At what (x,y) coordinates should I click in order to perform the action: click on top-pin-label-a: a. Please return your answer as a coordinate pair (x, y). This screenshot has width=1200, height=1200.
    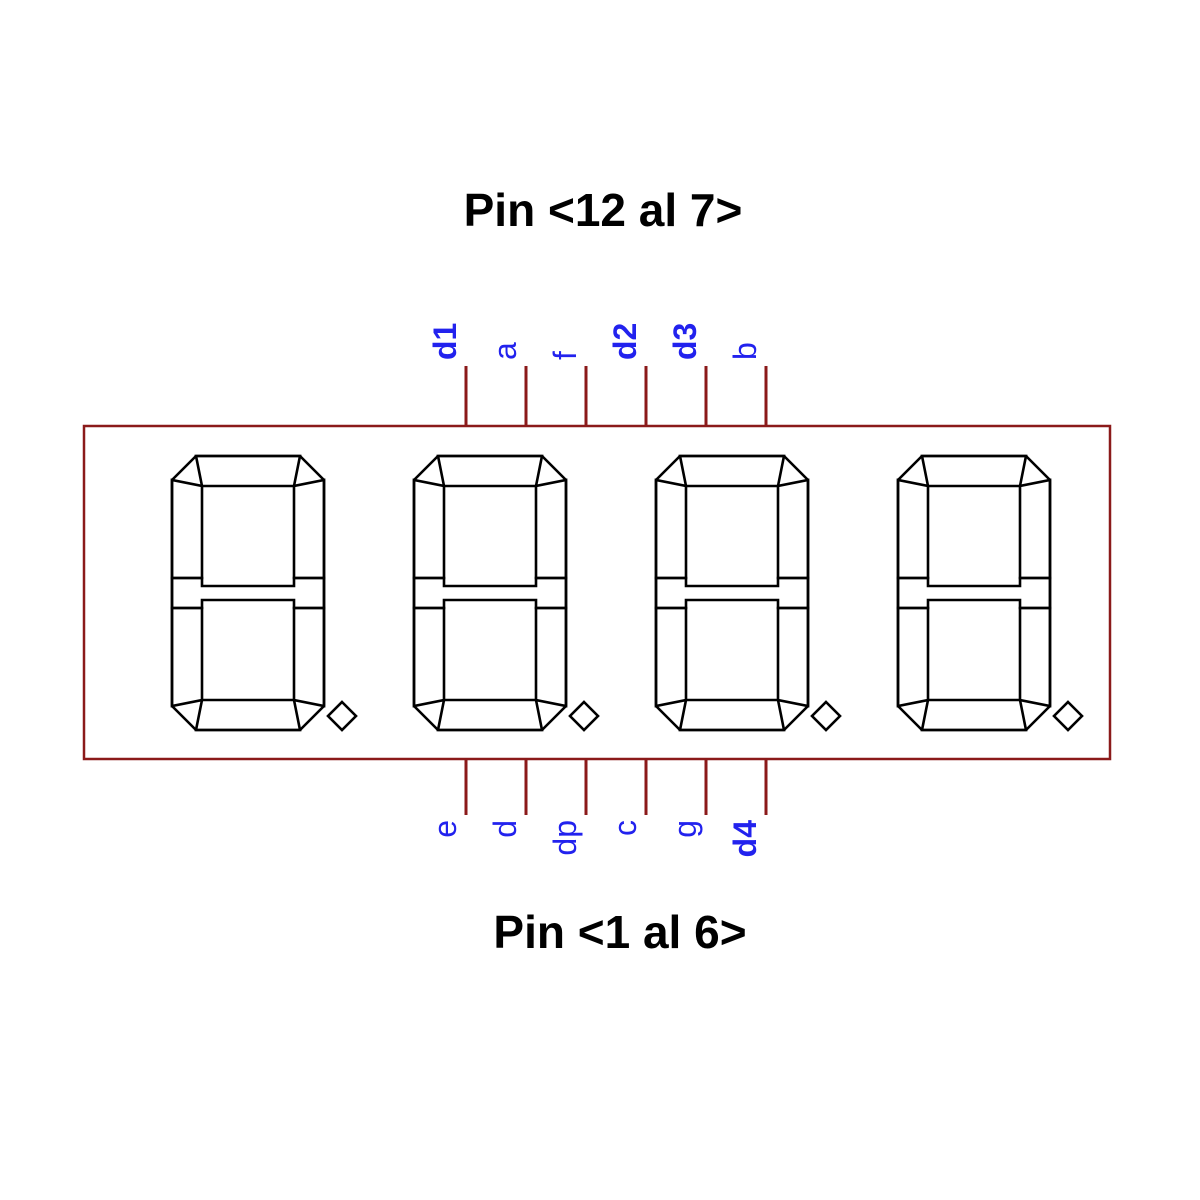
    Looking at the image, I should click on (505, 351).